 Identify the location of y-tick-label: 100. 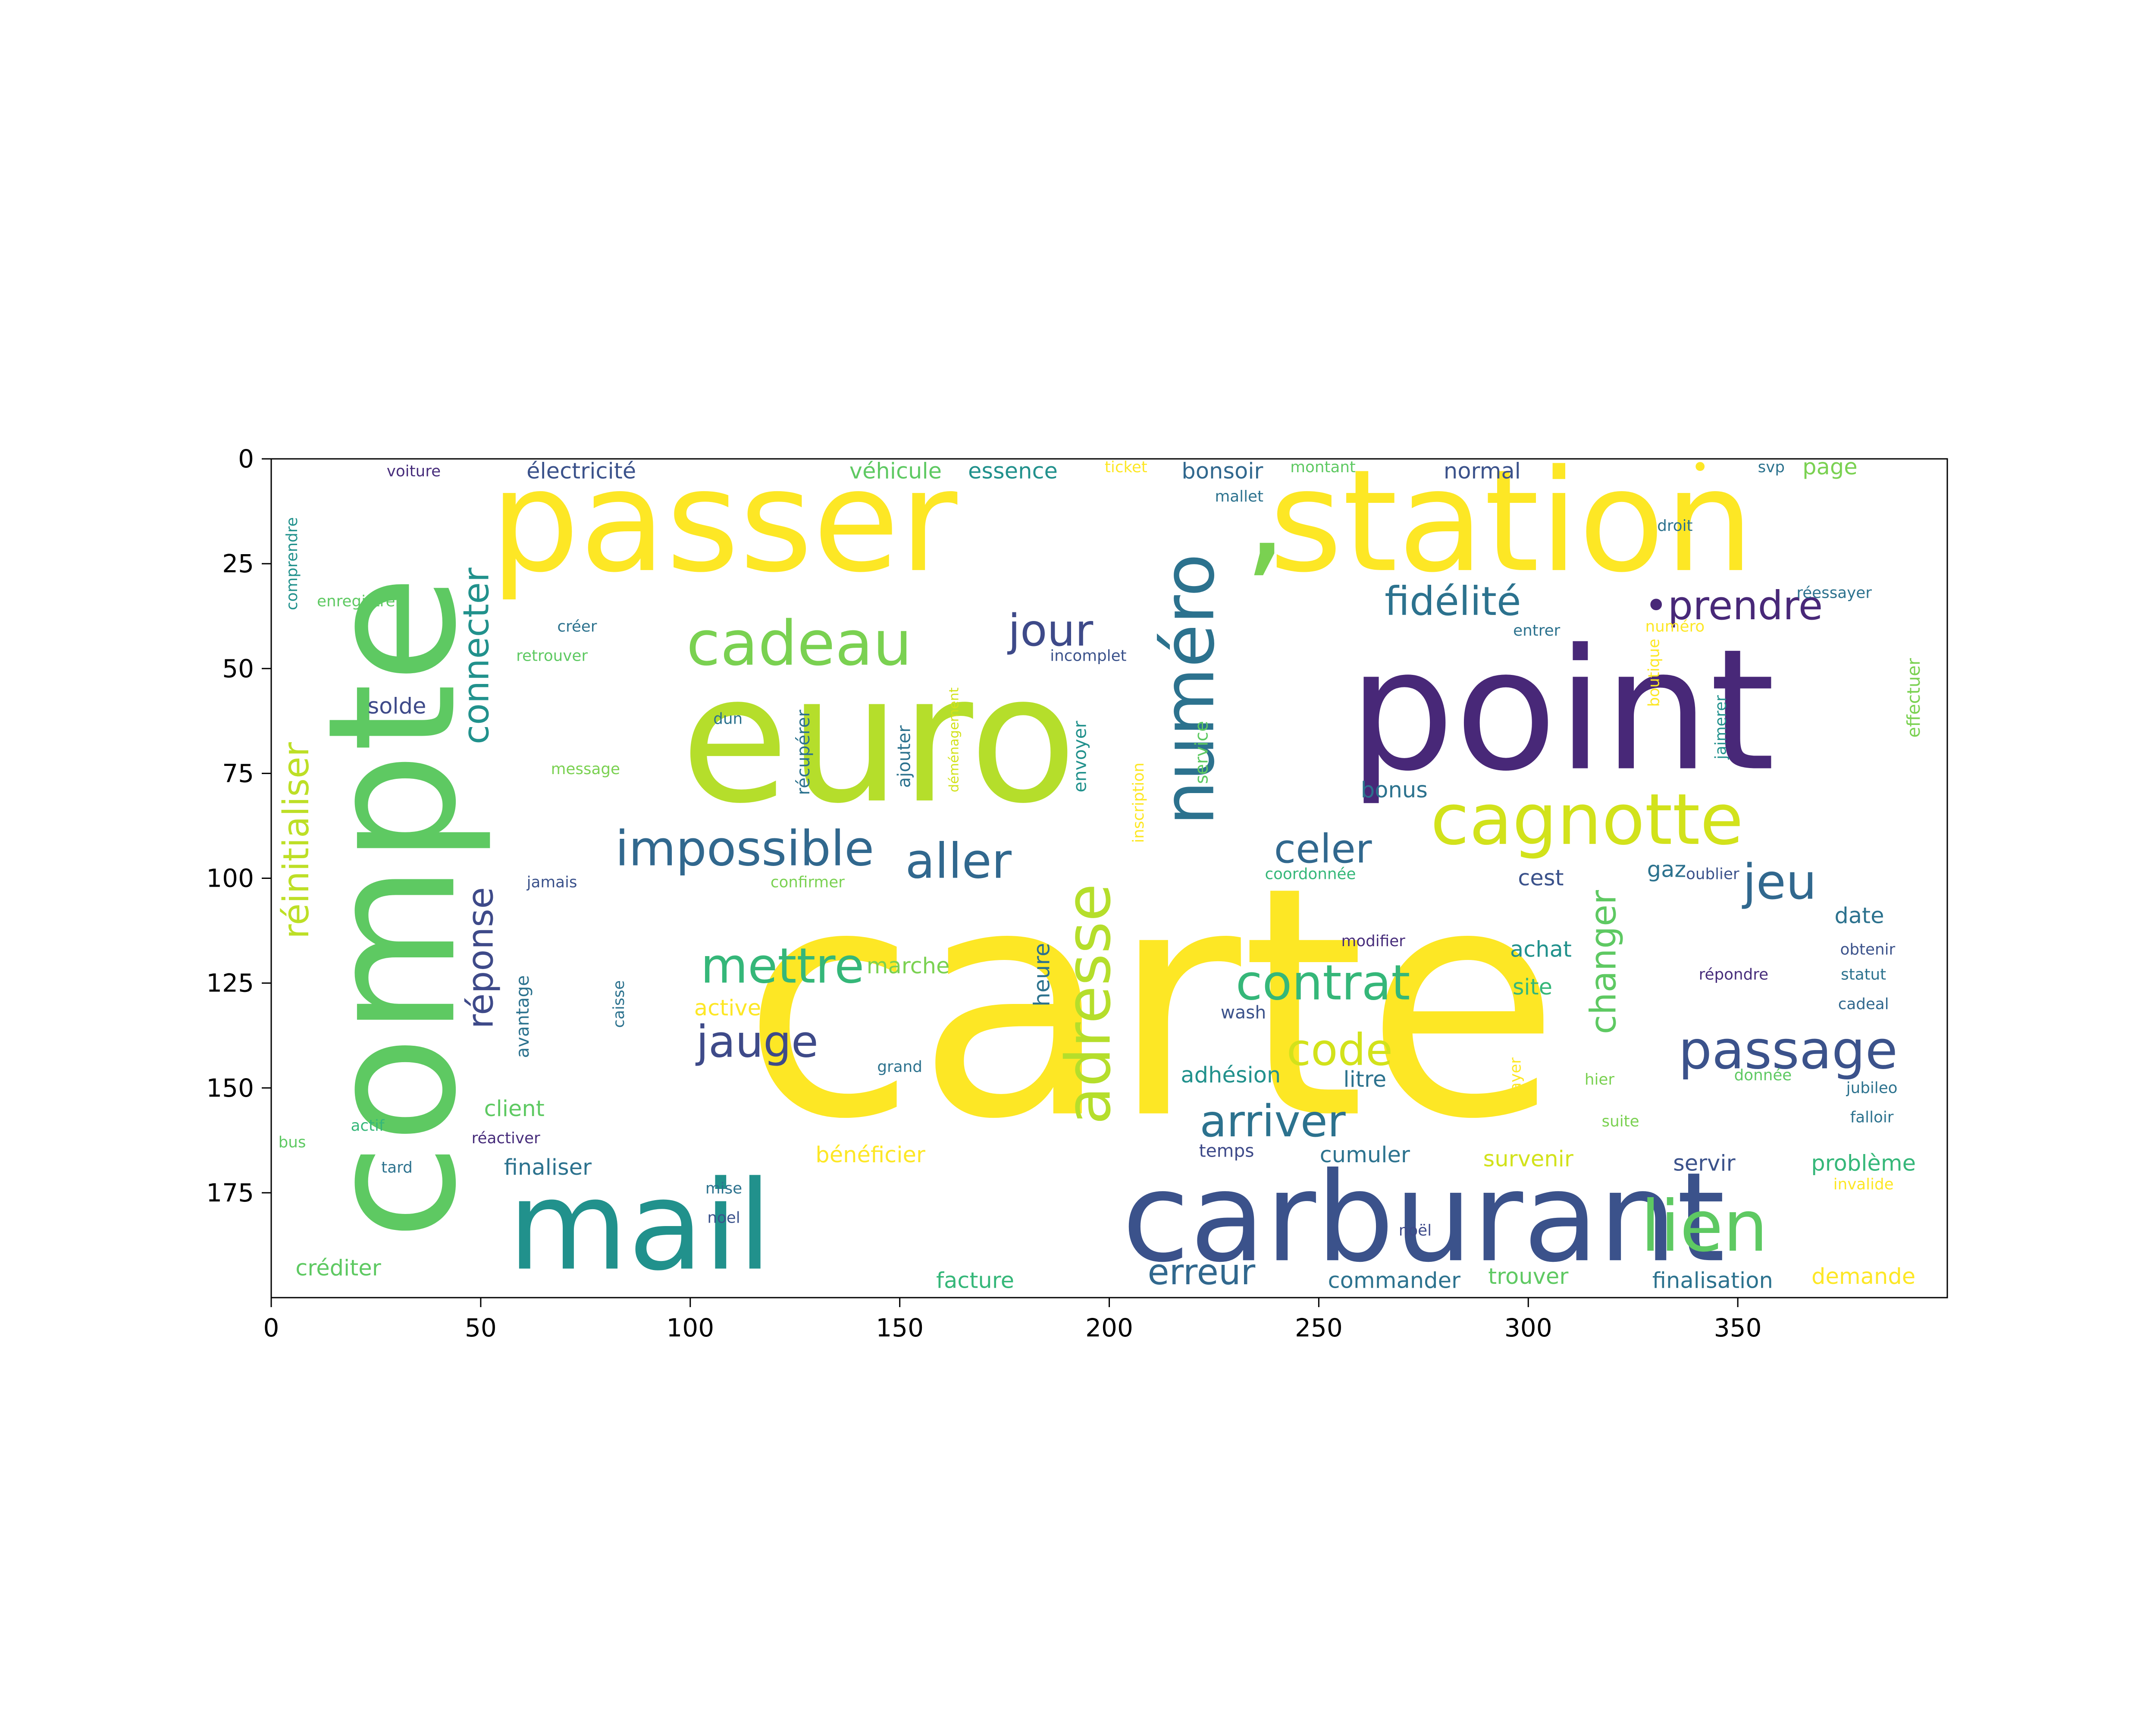
(230, 879).